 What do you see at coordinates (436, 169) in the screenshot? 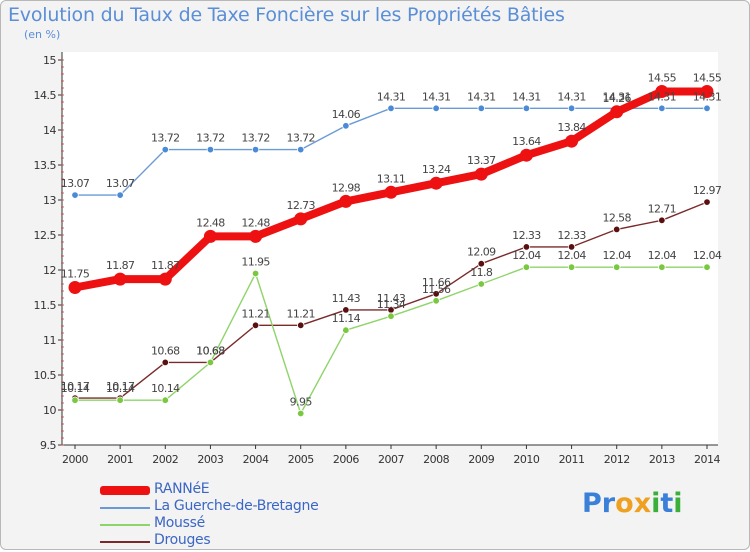
I see `data-label-rann-e: 13.24` at bounding box center [436, 169].